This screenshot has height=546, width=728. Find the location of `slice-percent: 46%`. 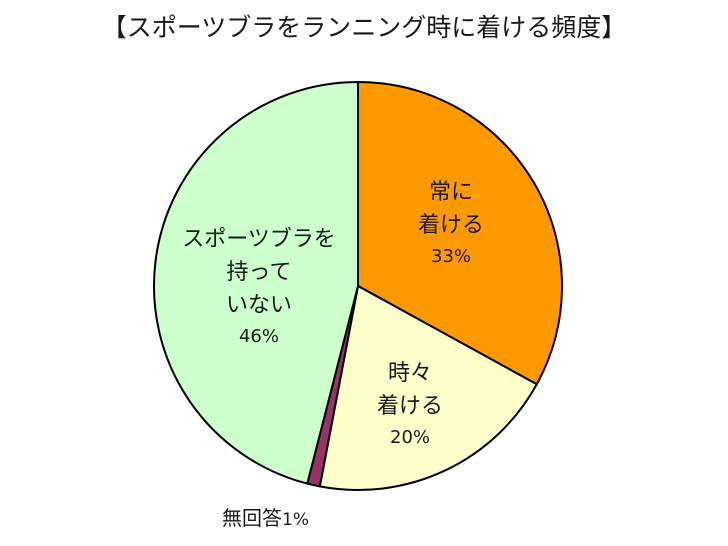

slice-percent: 46% is located at coordinates (258, 336).